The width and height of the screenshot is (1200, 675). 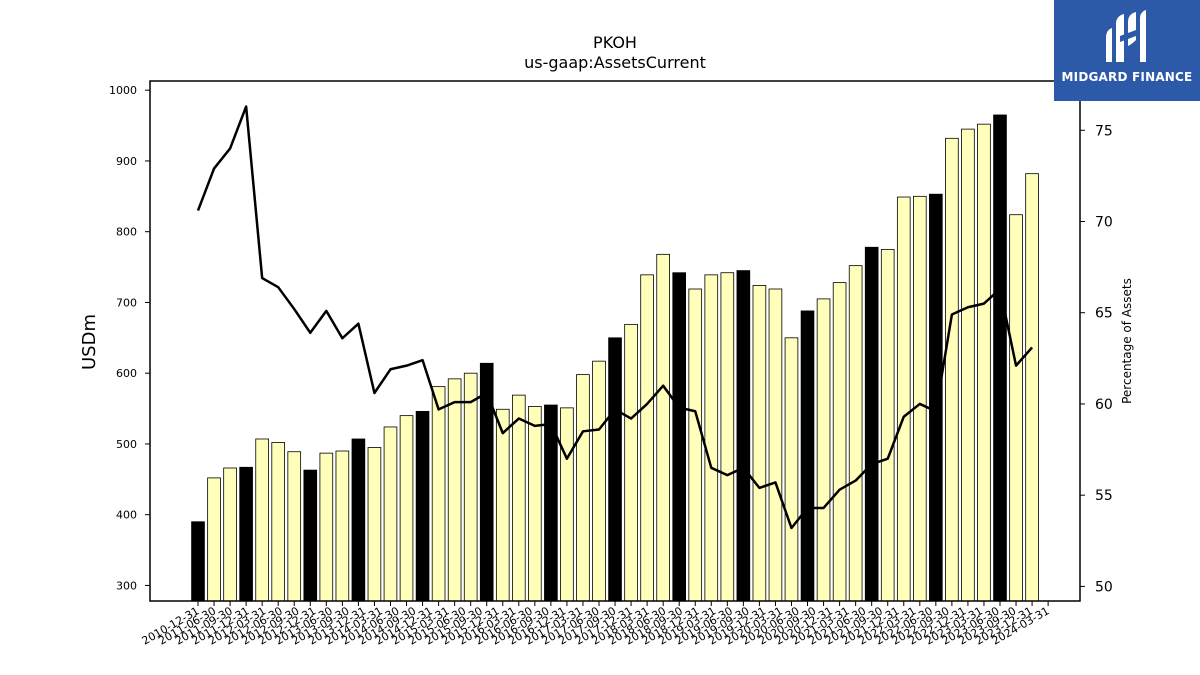 What do you see at coordinates (126, 585) in the screenshot?
I see `left-tick-label: 300` at bounding box center [126, 585].